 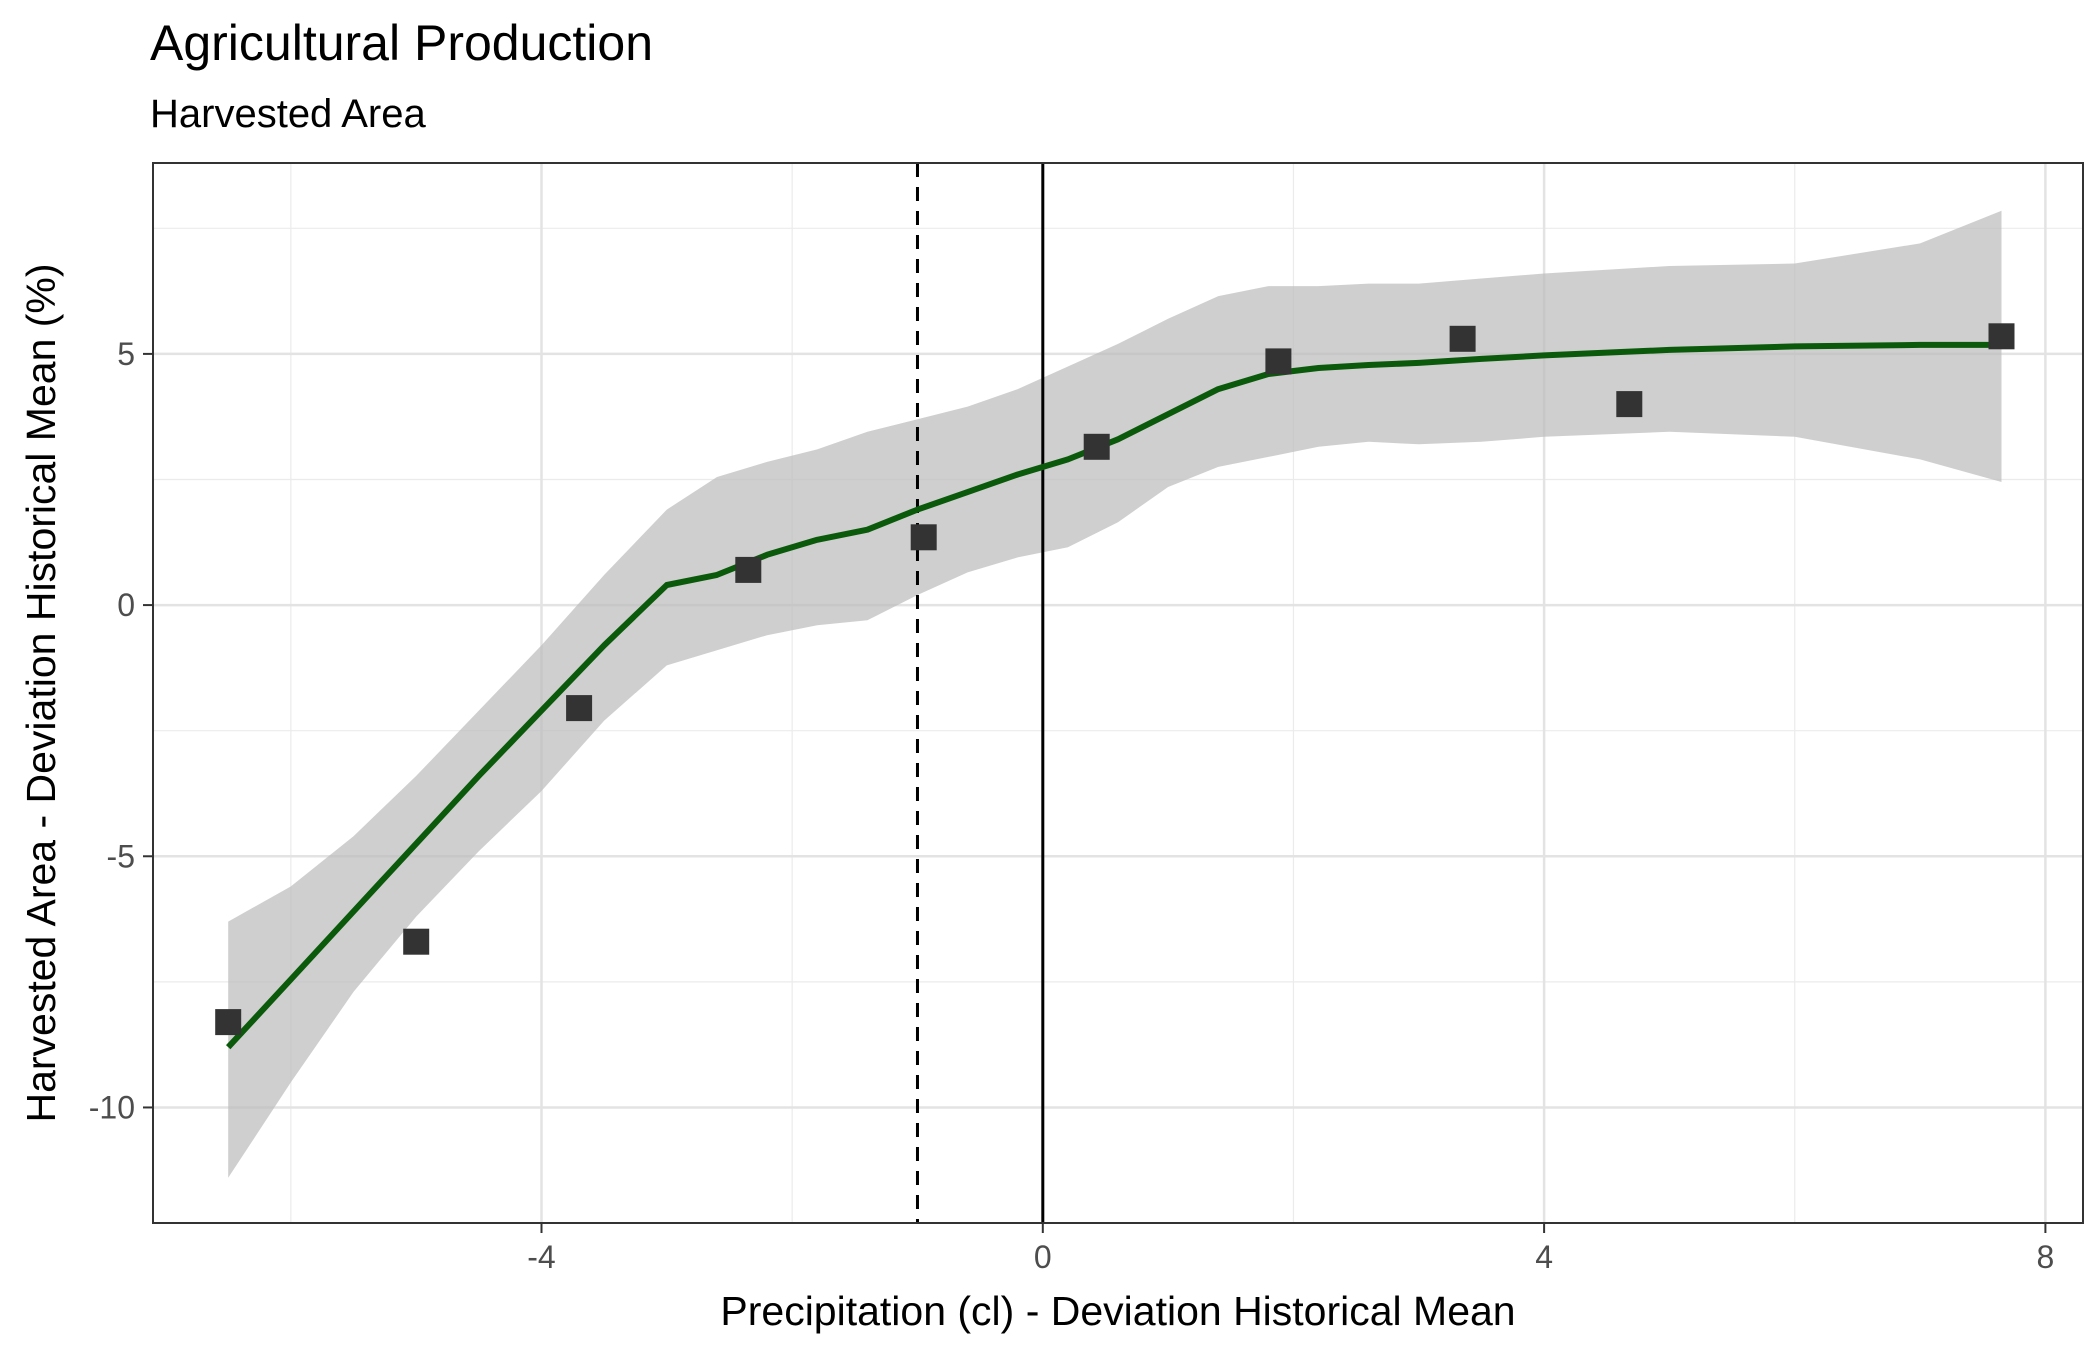 I want to click on x-tick-label: 4, so click(x=1544, y=1257).